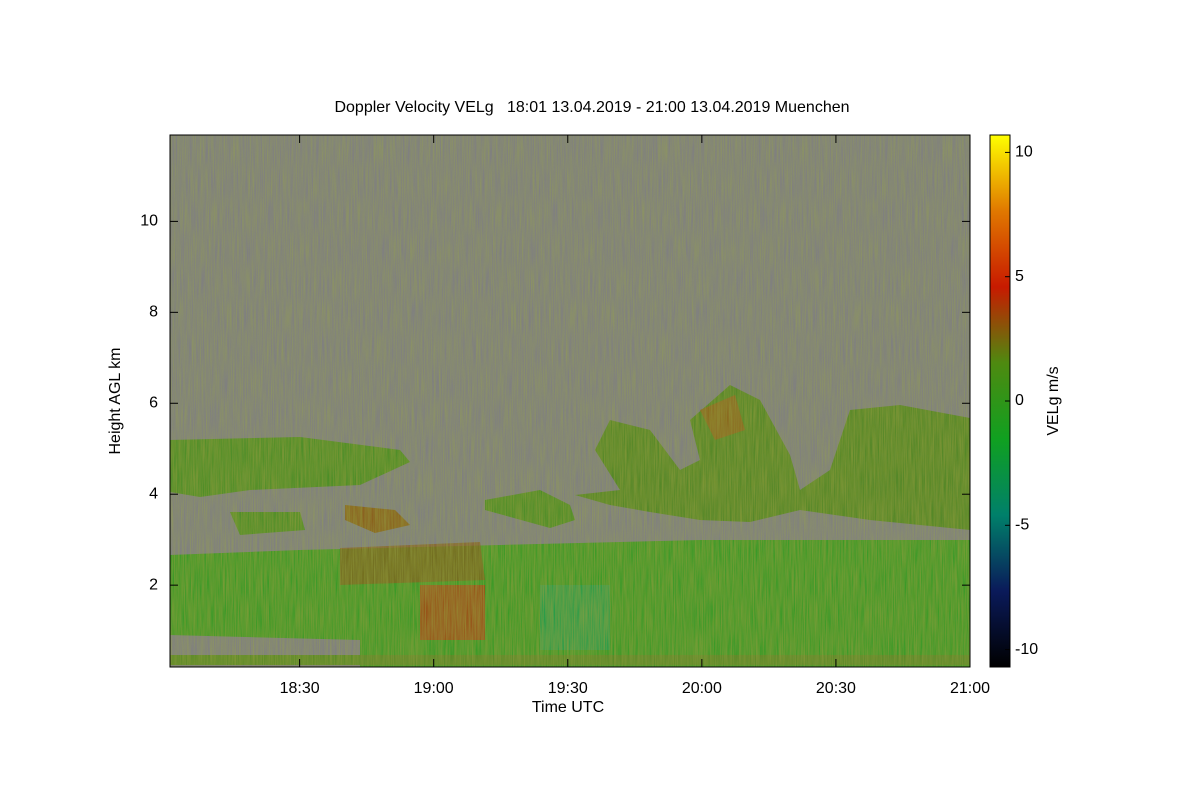  Describe the element at coordinates (300, 688) in the screenshot. I see `x-tick-label: 18:30` at that location.